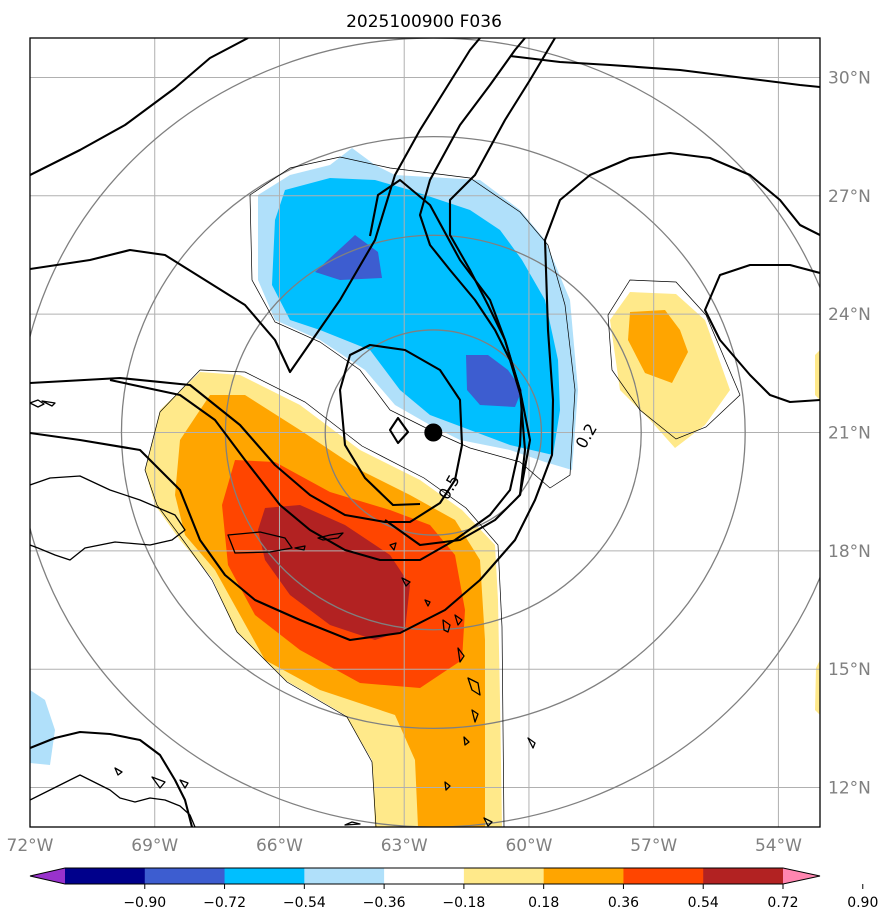 The image size is (890, 924). What do you see at coordinates (447, 786) in the screenshot?
I see `coast-isle-j` at bounding box center [447, 786].